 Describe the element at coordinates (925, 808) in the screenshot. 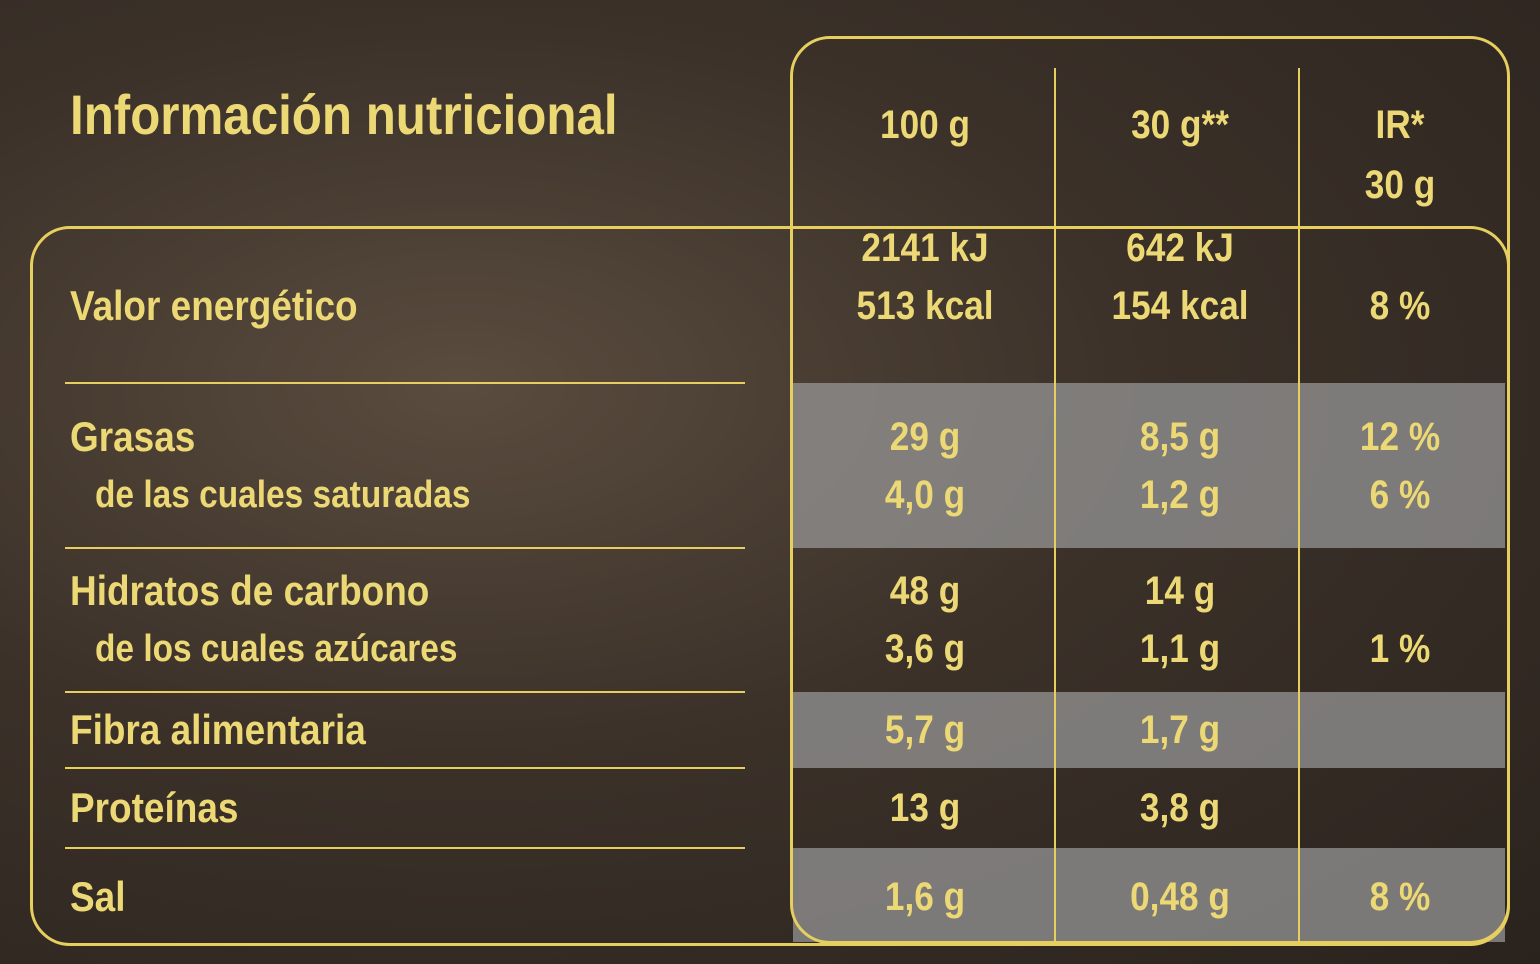

I see `cell-value: 13 g` at that location.